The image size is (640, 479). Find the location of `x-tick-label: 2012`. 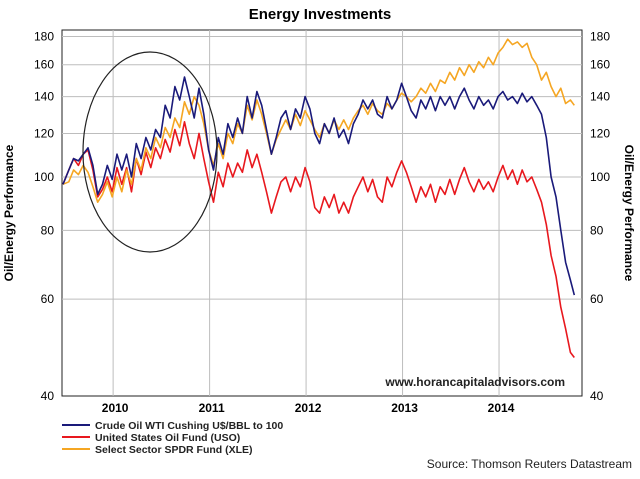

x-tick-label: 2012 is located at coordinates (308, 408).